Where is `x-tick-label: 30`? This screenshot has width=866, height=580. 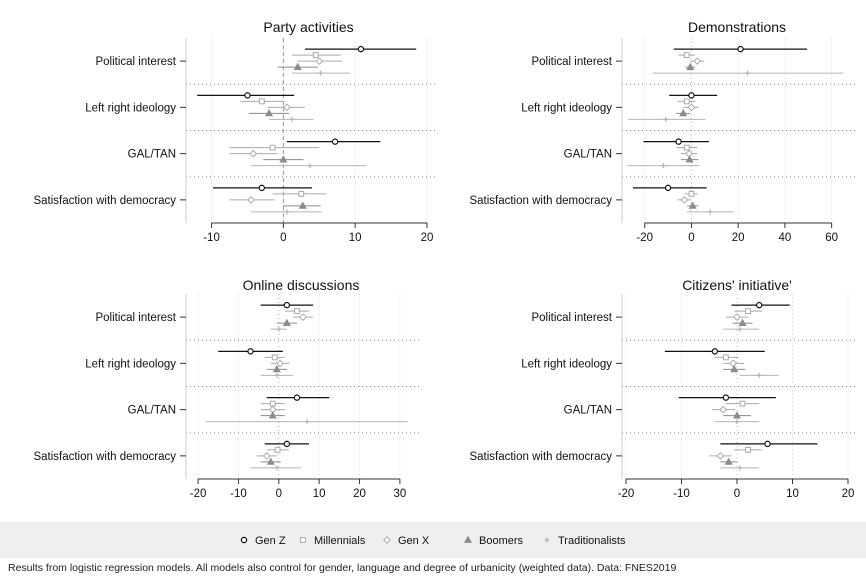 x-tick-label: 30 is located at coordinates (399, 494).